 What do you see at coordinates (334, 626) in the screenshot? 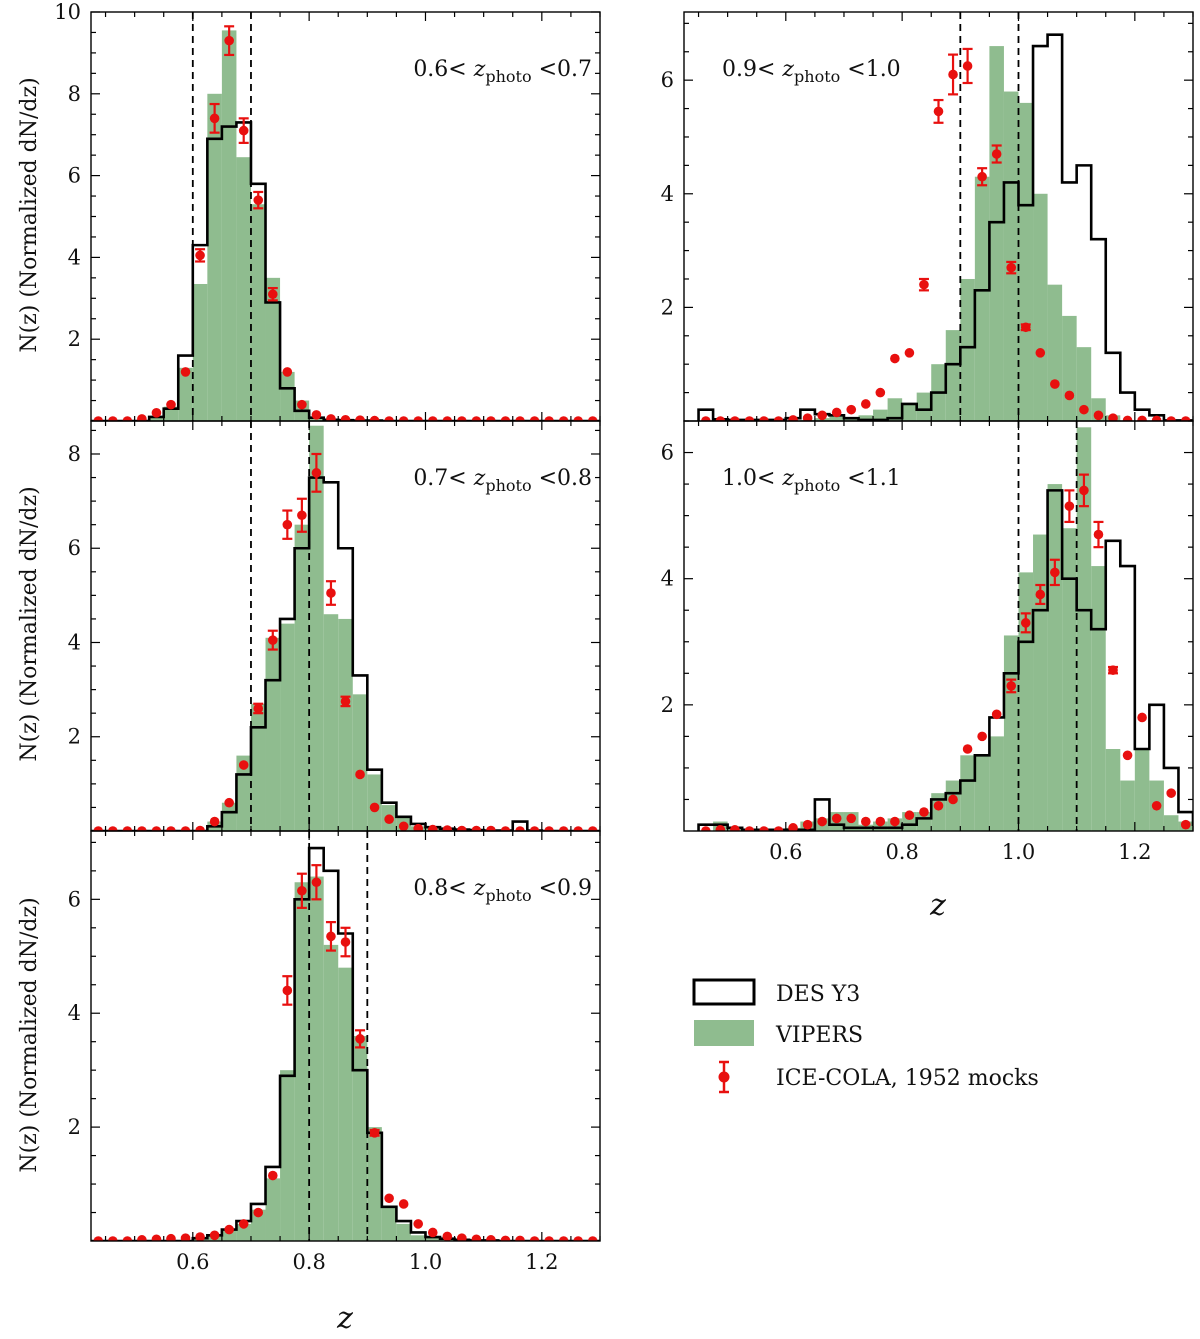
I see `panel-0.7-0.8: 2 4 6 8 0.7< zphoto <0.8` at bounding box center [334, 626].